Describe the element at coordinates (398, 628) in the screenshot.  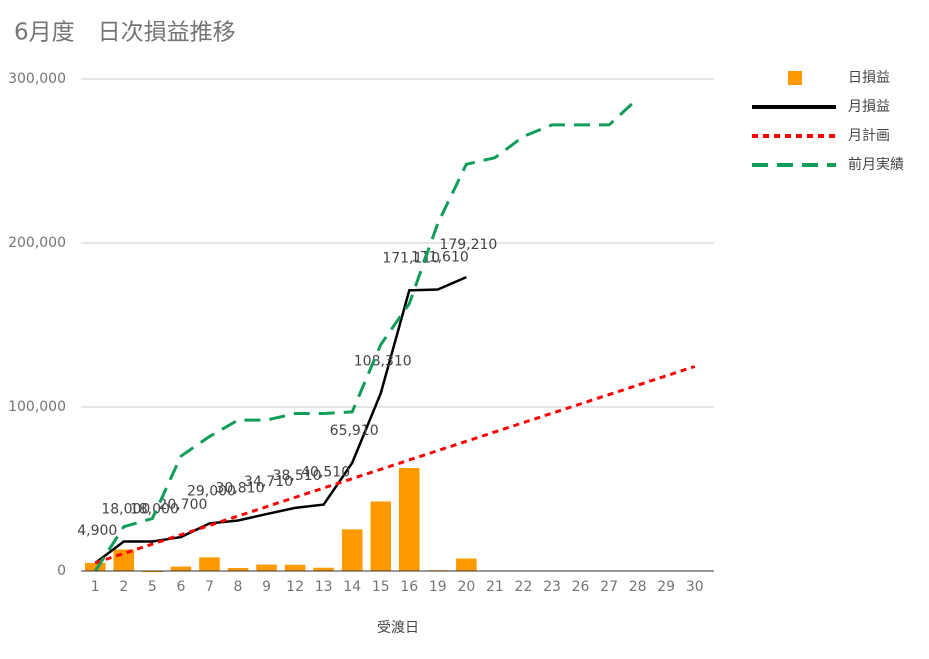
I see `x-axis-title: 受渡日` at that location.